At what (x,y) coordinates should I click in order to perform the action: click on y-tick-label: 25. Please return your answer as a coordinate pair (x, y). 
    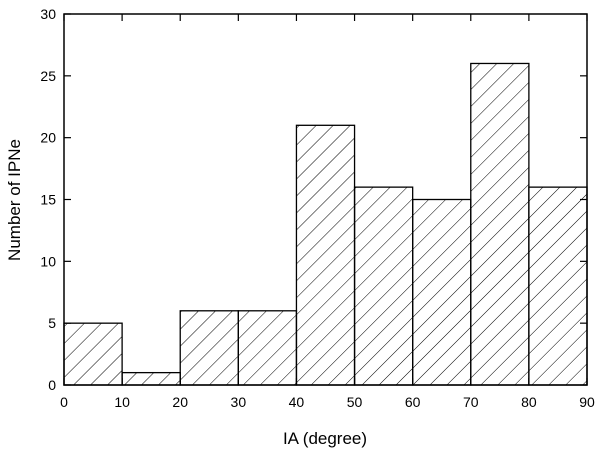
    Looking at the image, I should click on (48, 76).